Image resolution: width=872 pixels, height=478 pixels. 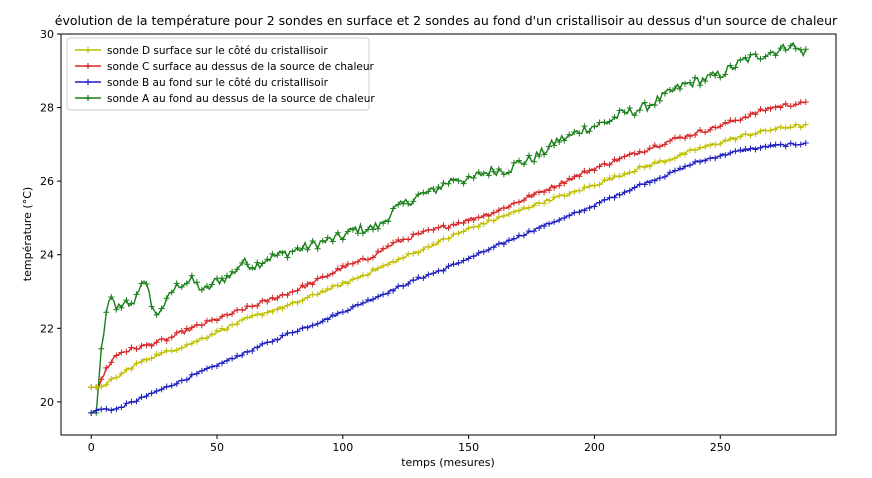 What do you see at coordinates (342, 447) in the screenshot?
I see `x-tick-label: 100` at bounding box center [342, 447].